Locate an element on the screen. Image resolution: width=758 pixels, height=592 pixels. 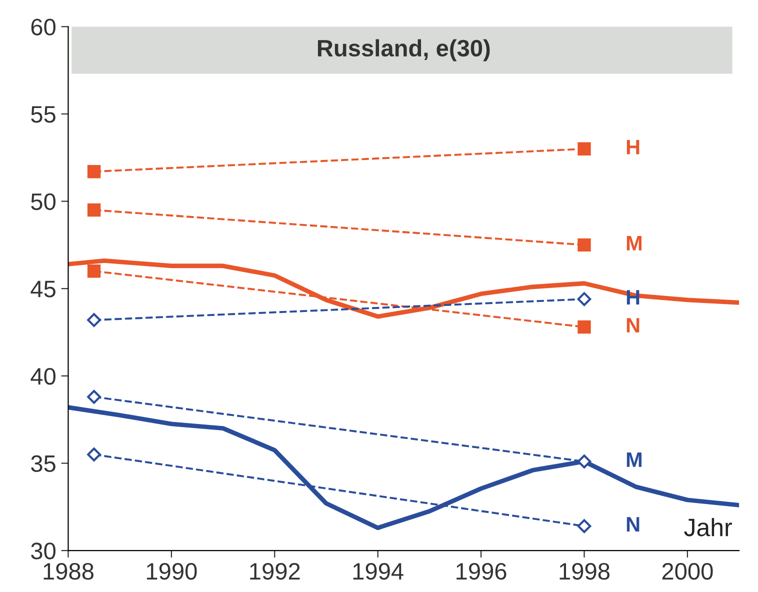
x-tick-label: 1988 is located at coordinates (69, 571).